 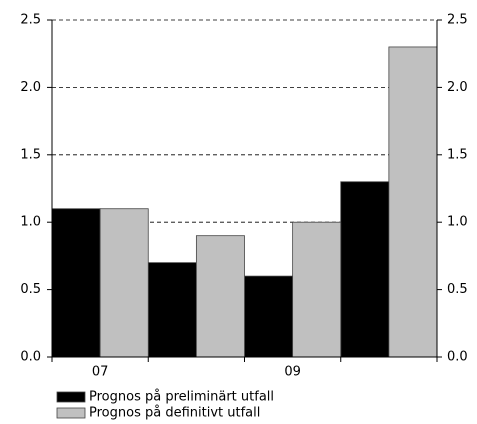 What do you see at coordinates (181, 397) in the screenshot?
I see `legend-label: Prognos på preliminärt utfall` at bounding box center [181, 397].